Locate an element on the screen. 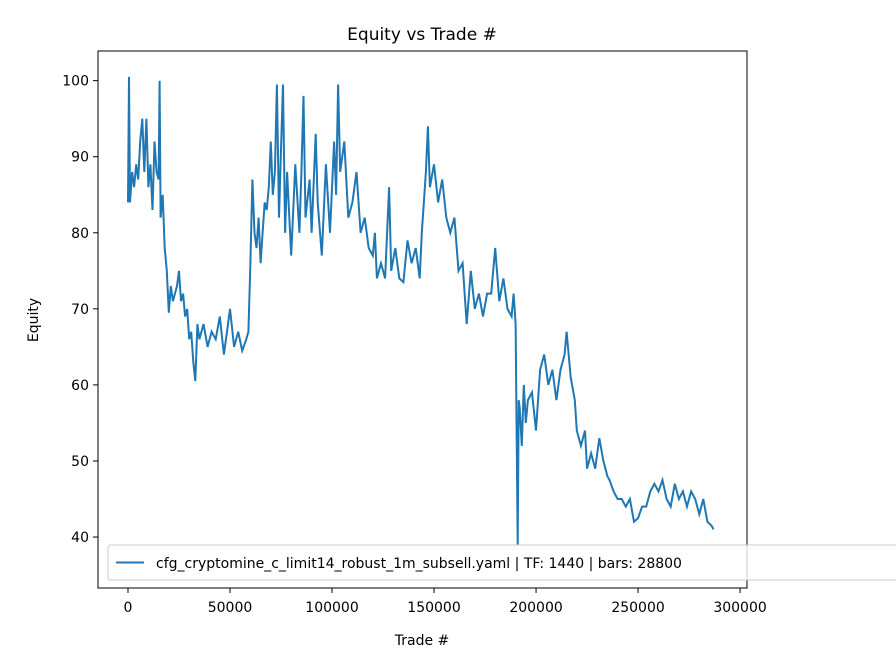  chart-title: Equity vs Trade # is located at coordinates (422, 35).